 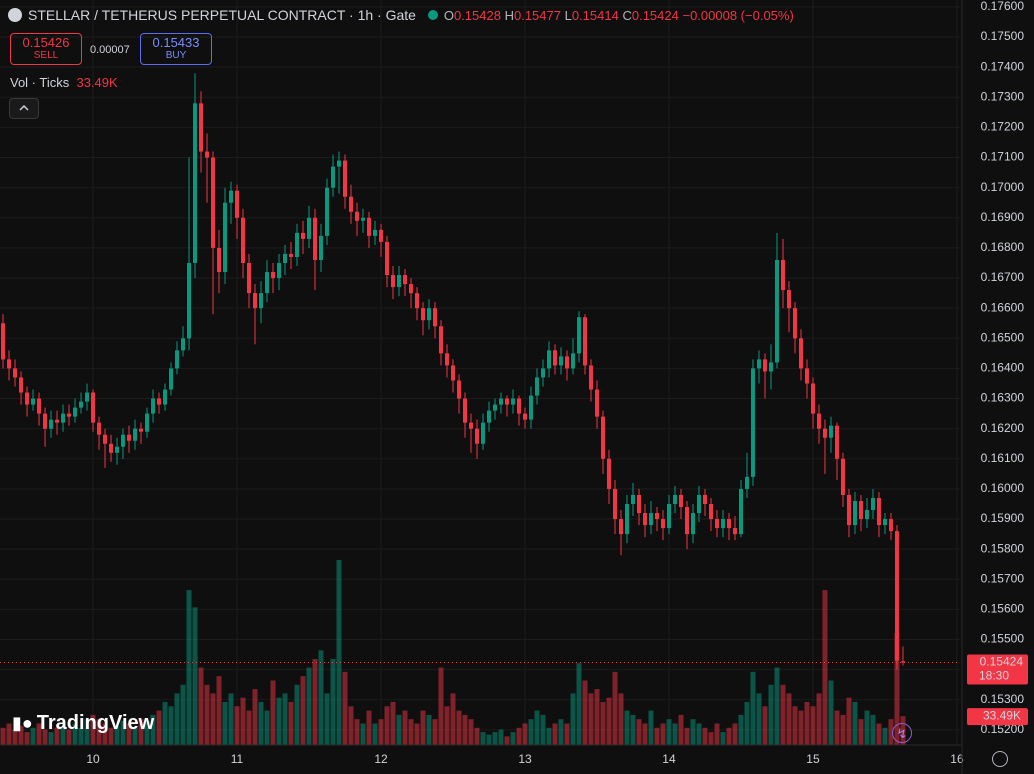 What do you see at coordinates (1003, 368) in the screenshot?
I see `y-tick-label: 0.16400` at bounding box center [1003, 368].